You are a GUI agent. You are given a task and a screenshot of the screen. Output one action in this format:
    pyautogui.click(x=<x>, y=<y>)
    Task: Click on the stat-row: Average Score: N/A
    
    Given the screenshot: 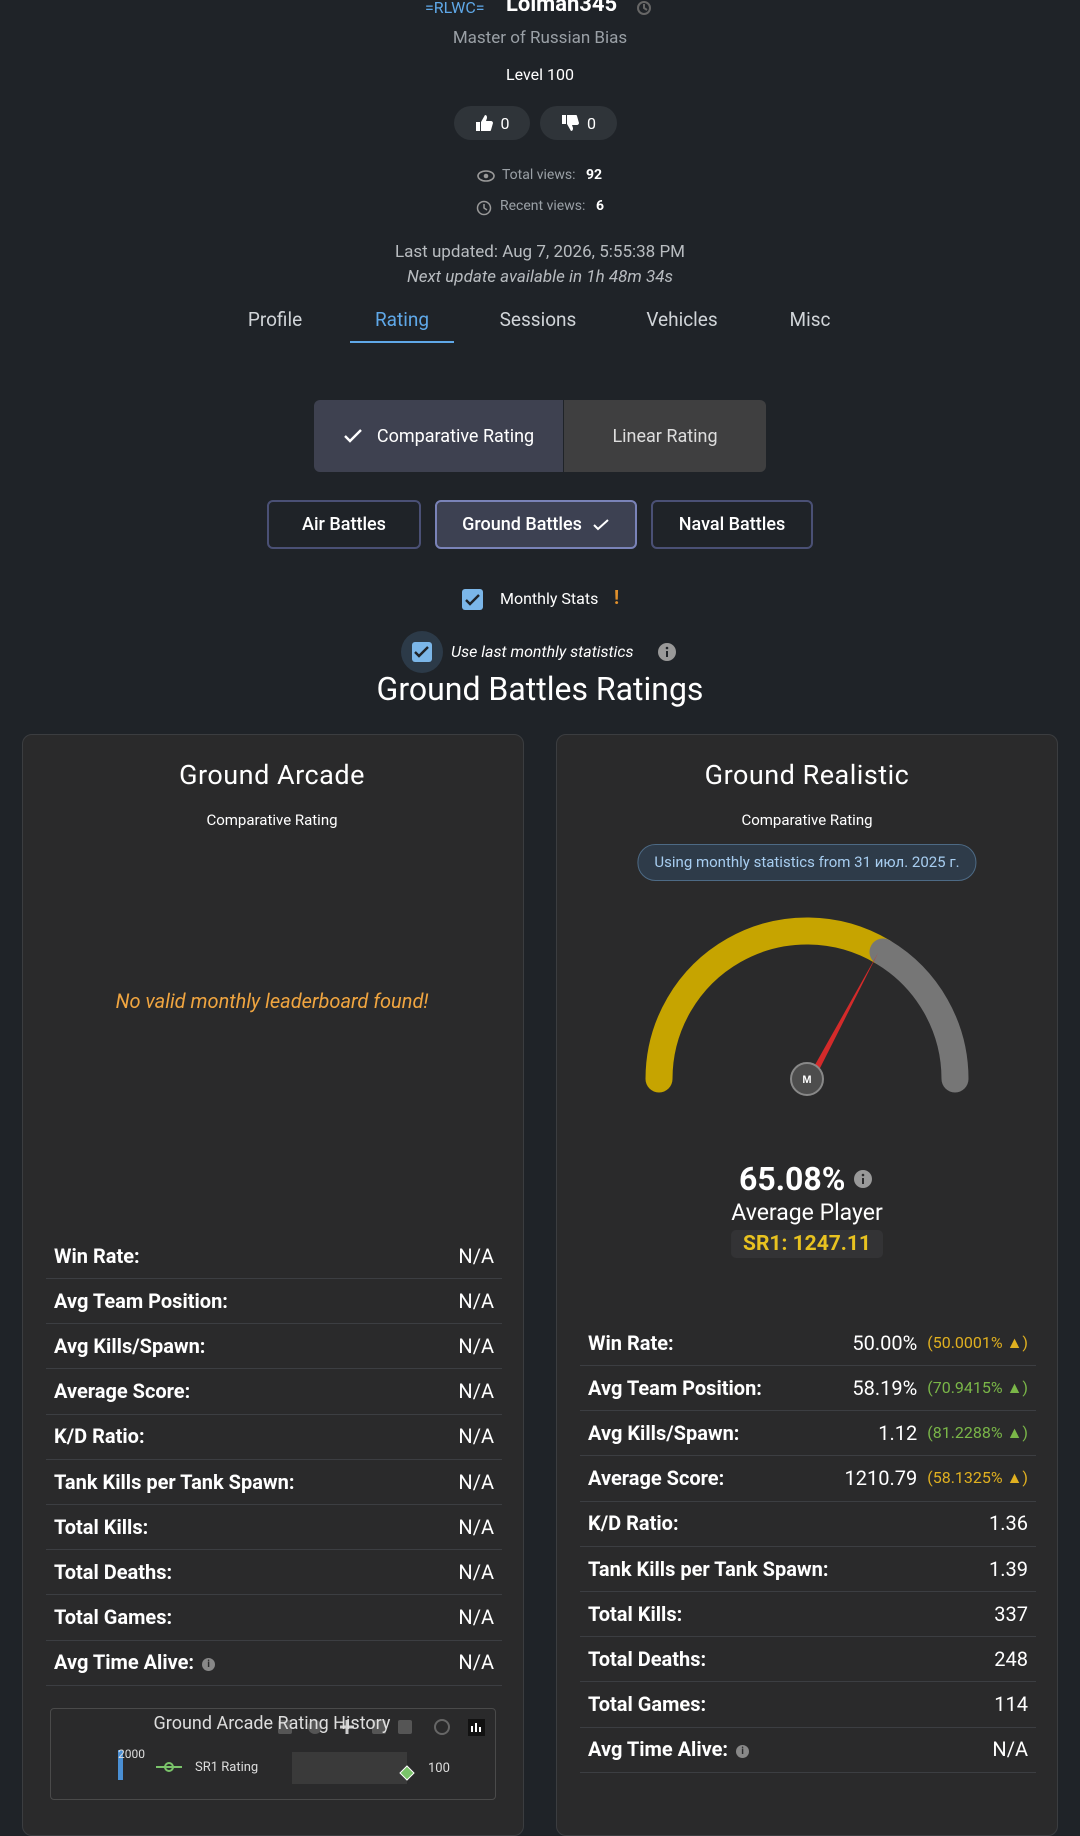 What is the action you would take?
    pyautogui.click(x=274, y=1392)
    